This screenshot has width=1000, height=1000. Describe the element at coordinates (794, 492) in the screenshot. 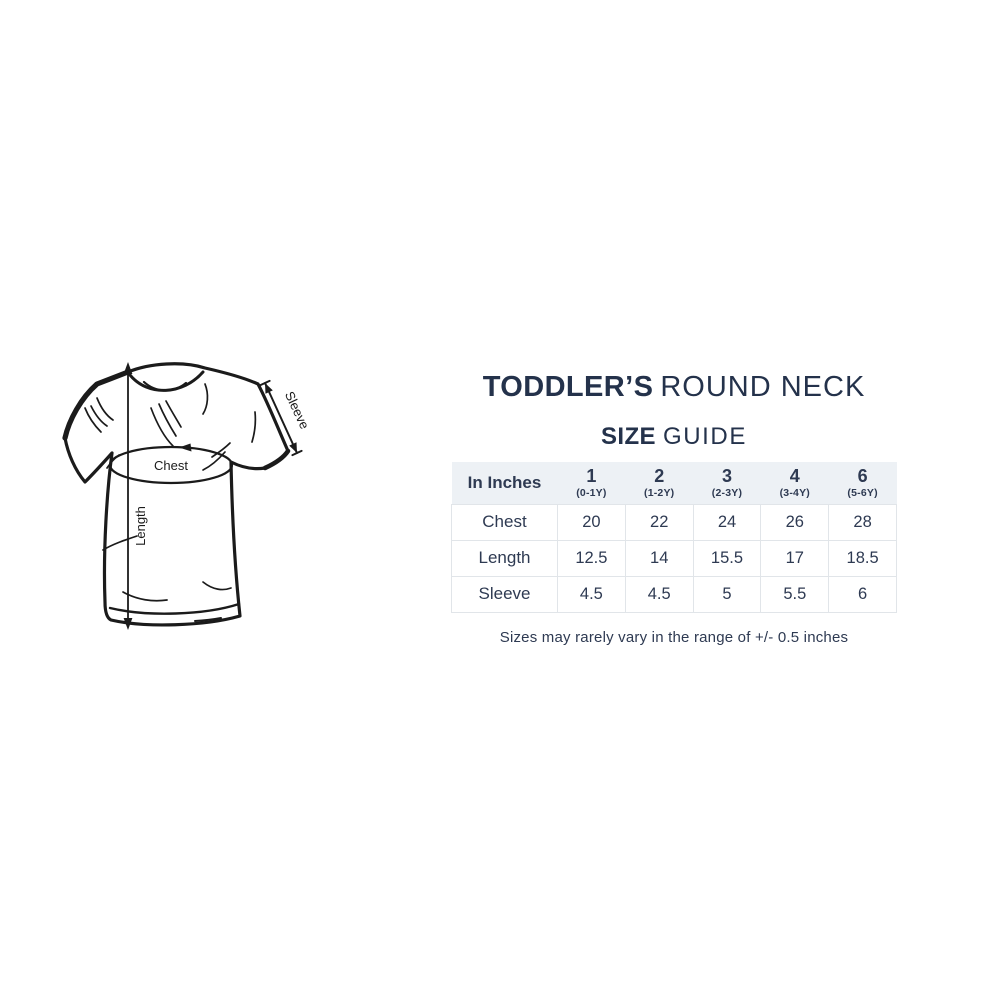

I see `age-range: (3-4Y)` at that location.